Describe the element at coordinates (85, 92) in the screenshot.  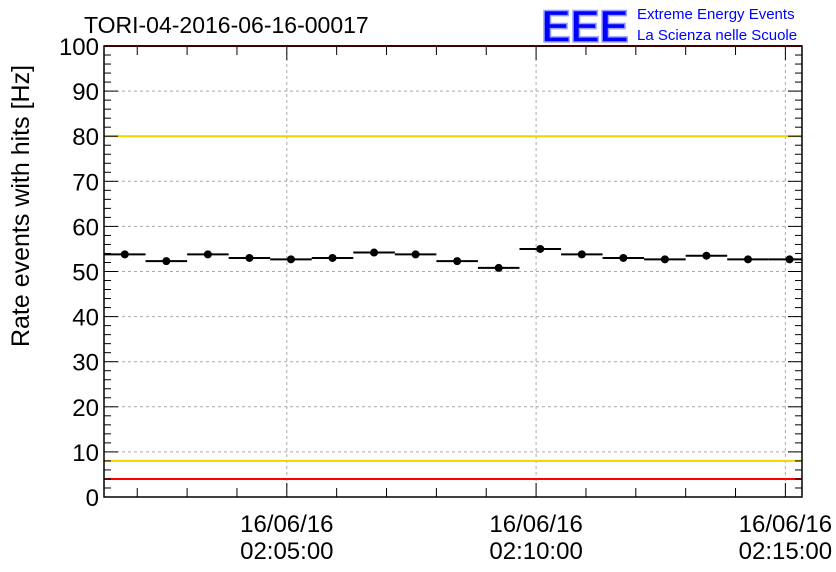
I see `y-tick-label: 90` at that location.